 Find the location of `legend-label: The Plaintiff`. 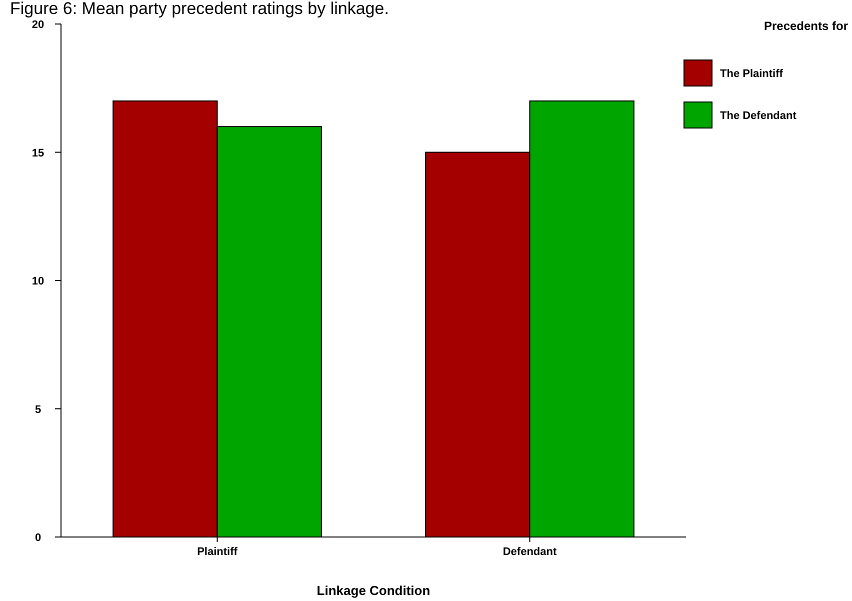

legend-label: The Plaintiff is located at coordinates (752, 74).